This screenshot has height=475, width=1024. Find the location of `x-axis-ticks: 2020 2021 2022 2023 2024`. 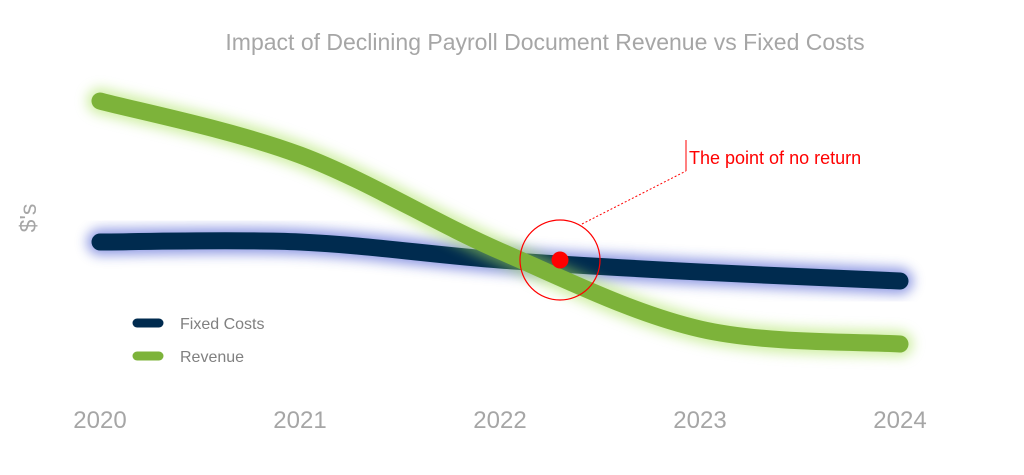

x-axis-ticks: 2020 2021 2022 2023 2024 is located at coordinates (499, 420).